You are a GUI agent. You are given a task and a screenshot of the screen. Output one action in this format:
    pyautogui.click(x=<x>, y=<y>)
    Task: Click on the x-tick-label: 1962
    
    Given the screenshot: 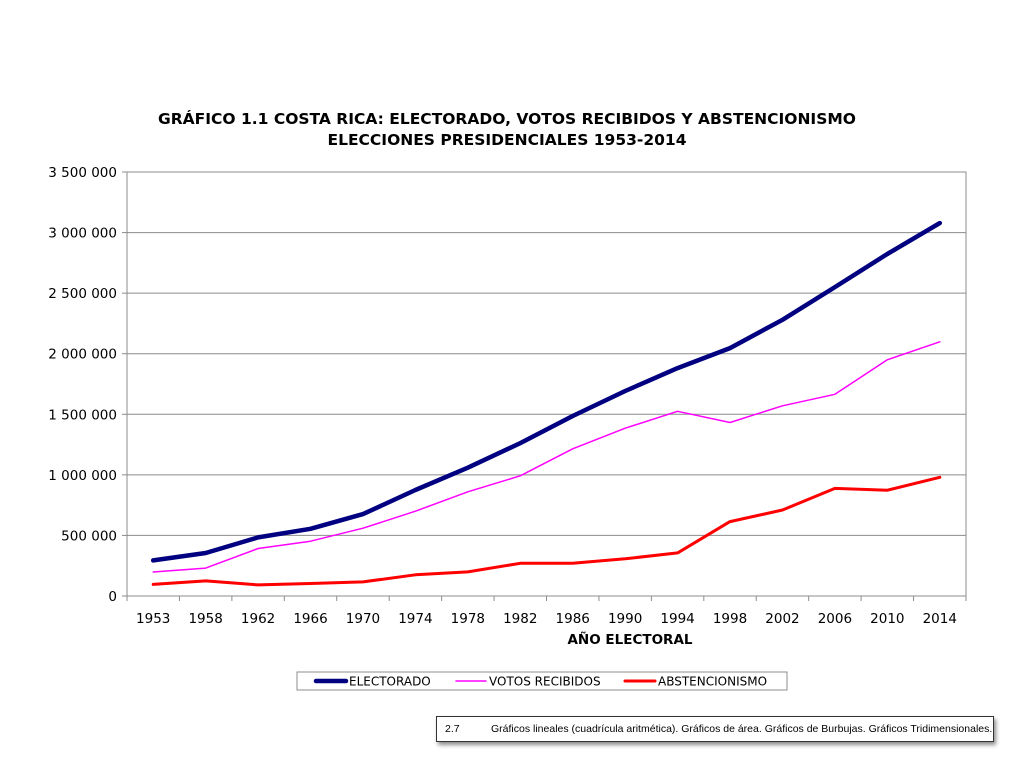 What is the action you would take?
    pyautogui.click(x=258, y=619)
    